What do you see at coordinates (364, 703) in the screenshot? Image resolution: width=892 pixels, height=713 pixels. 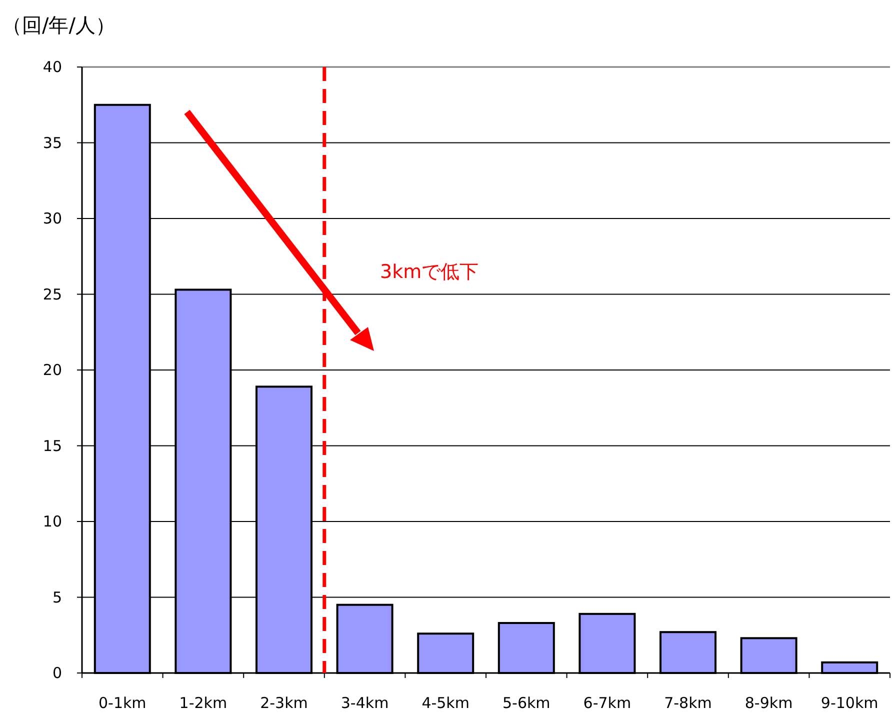 I see `x-tick-label: 3-4km` at bounding box center [364, 703].